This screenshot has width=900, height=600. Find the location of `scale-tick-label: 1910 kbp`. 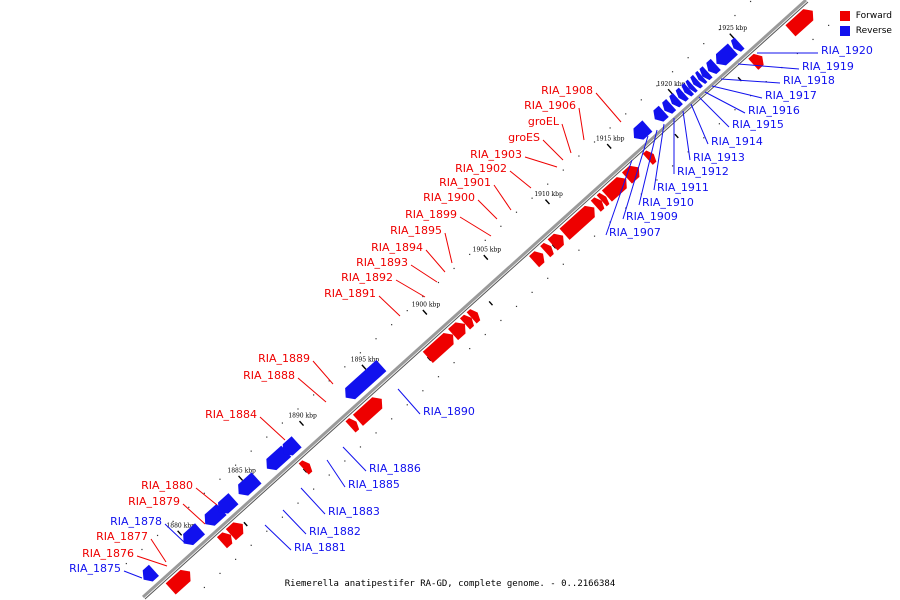

scale-tick-label: 1910 kbp is located at coordinates (548, 194).